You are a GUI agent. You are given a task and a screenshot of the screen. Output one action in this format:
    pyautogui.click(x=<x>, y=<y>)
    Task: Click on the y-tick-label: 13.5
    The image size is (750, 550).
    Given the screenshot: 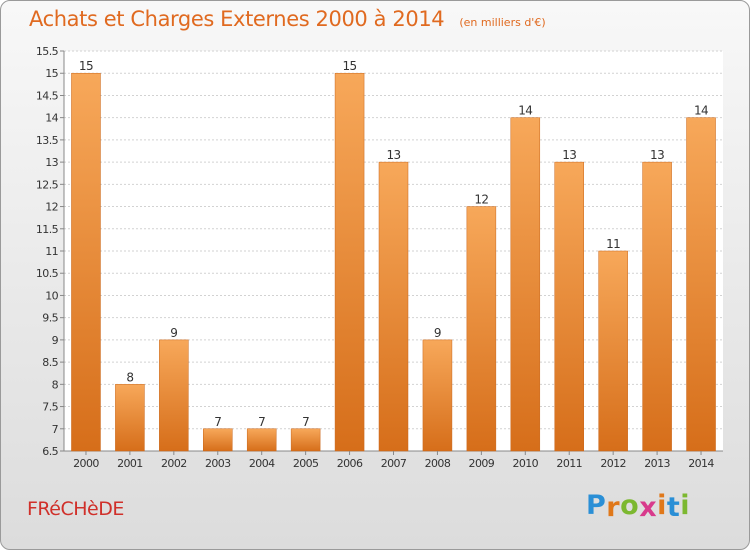 What is the action you would take?
    pyautogui.click(x=47, y=140)
    